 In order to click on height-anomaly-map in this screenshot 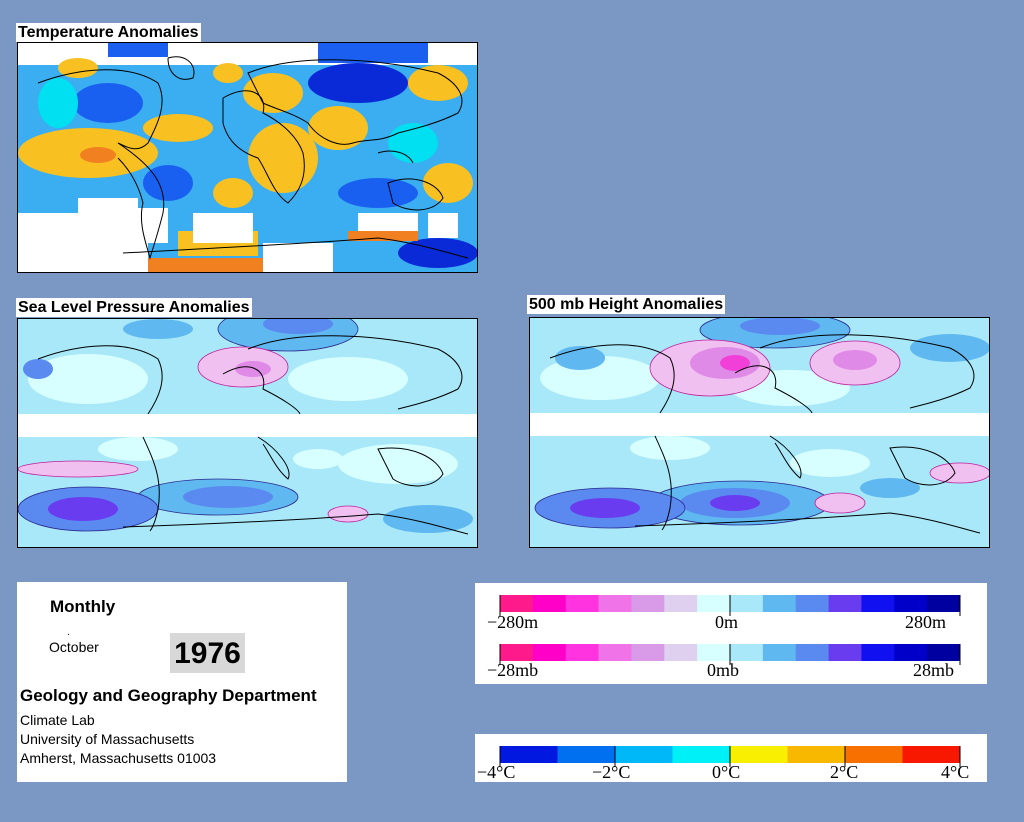, I will do `click(759, 432)`.